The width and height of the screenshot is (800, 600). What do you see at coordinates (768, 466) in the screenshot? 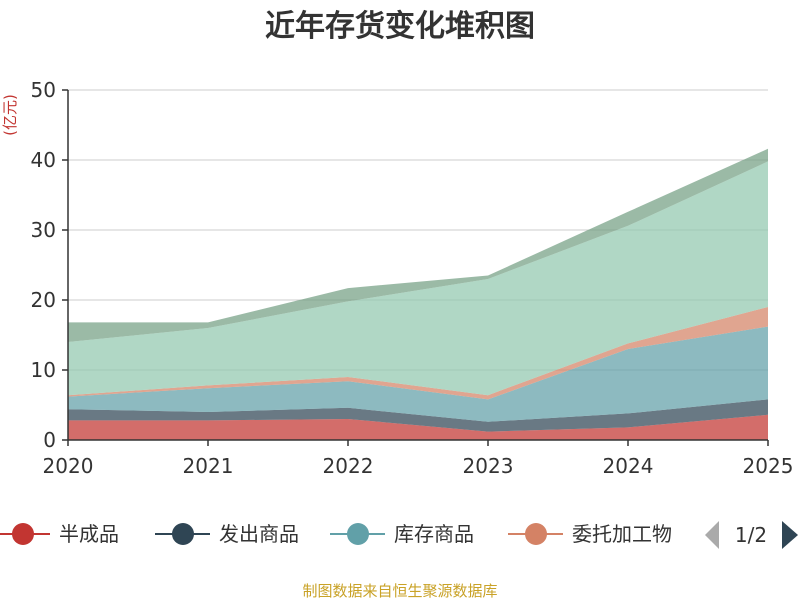
I see `x-tick-label-2025: 2025` at bounding box center [768, 466].